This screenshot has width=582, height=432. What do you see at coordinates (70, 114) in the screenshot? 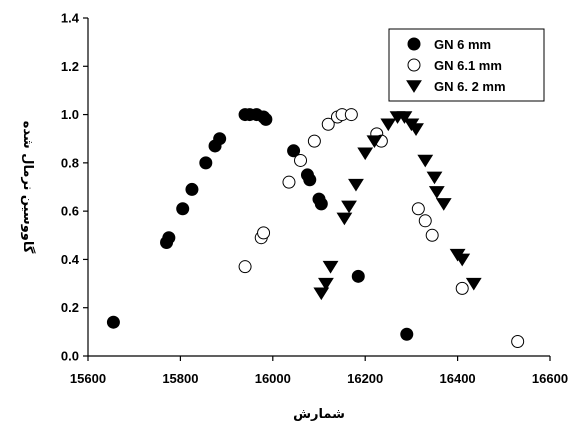
I see `y-tick-label: 1.0` at bounding box center [70, 114].